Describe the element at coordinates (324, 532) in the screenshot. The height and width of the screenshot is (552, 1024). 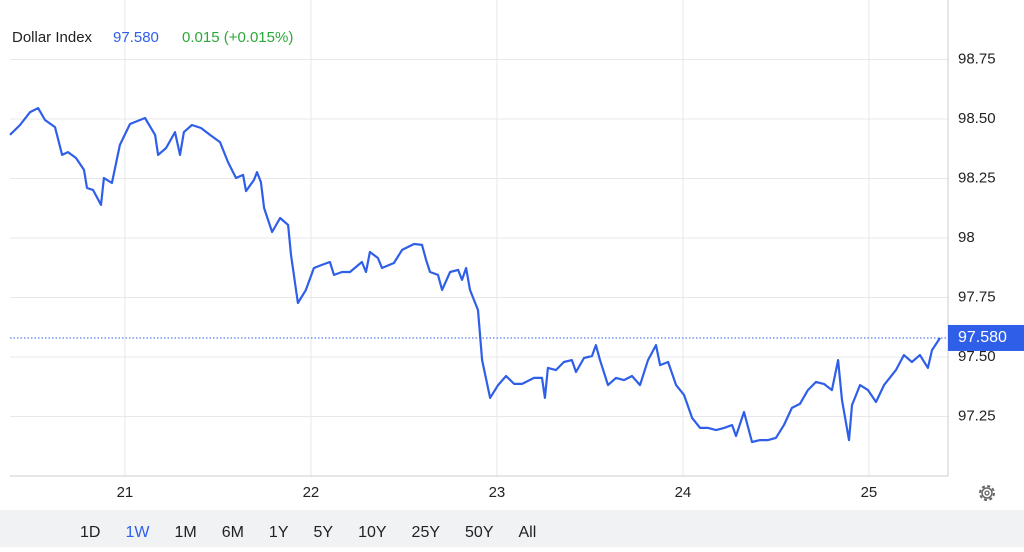
I see `range-button: 5Y` at that location.